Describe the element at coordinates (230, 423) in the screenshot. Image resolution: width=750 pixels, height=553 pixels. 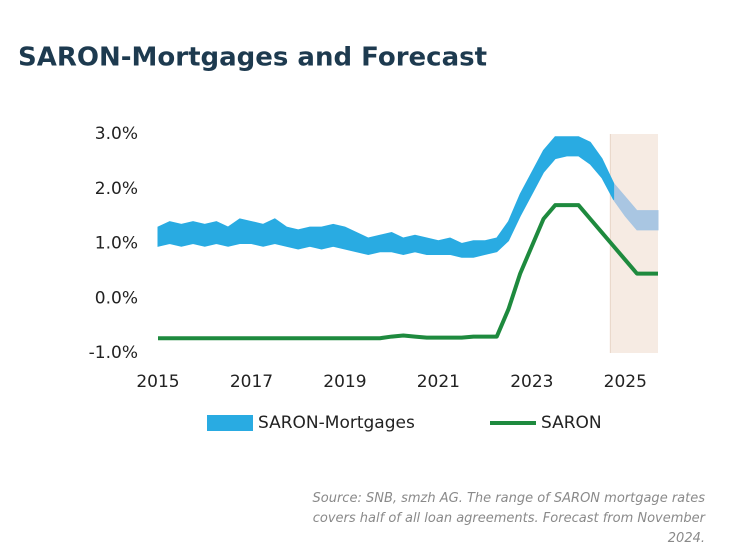
I see `legend-swatch` at that location.